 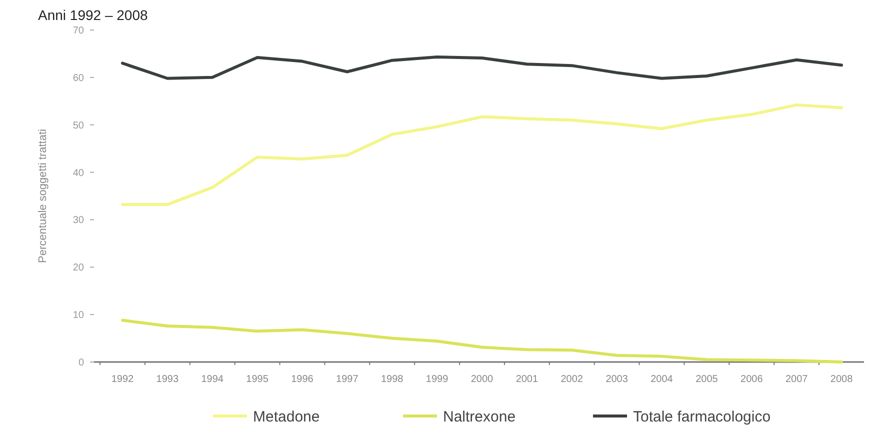 I want to click on y-tick-label: 40, so click(x=78, y=173).